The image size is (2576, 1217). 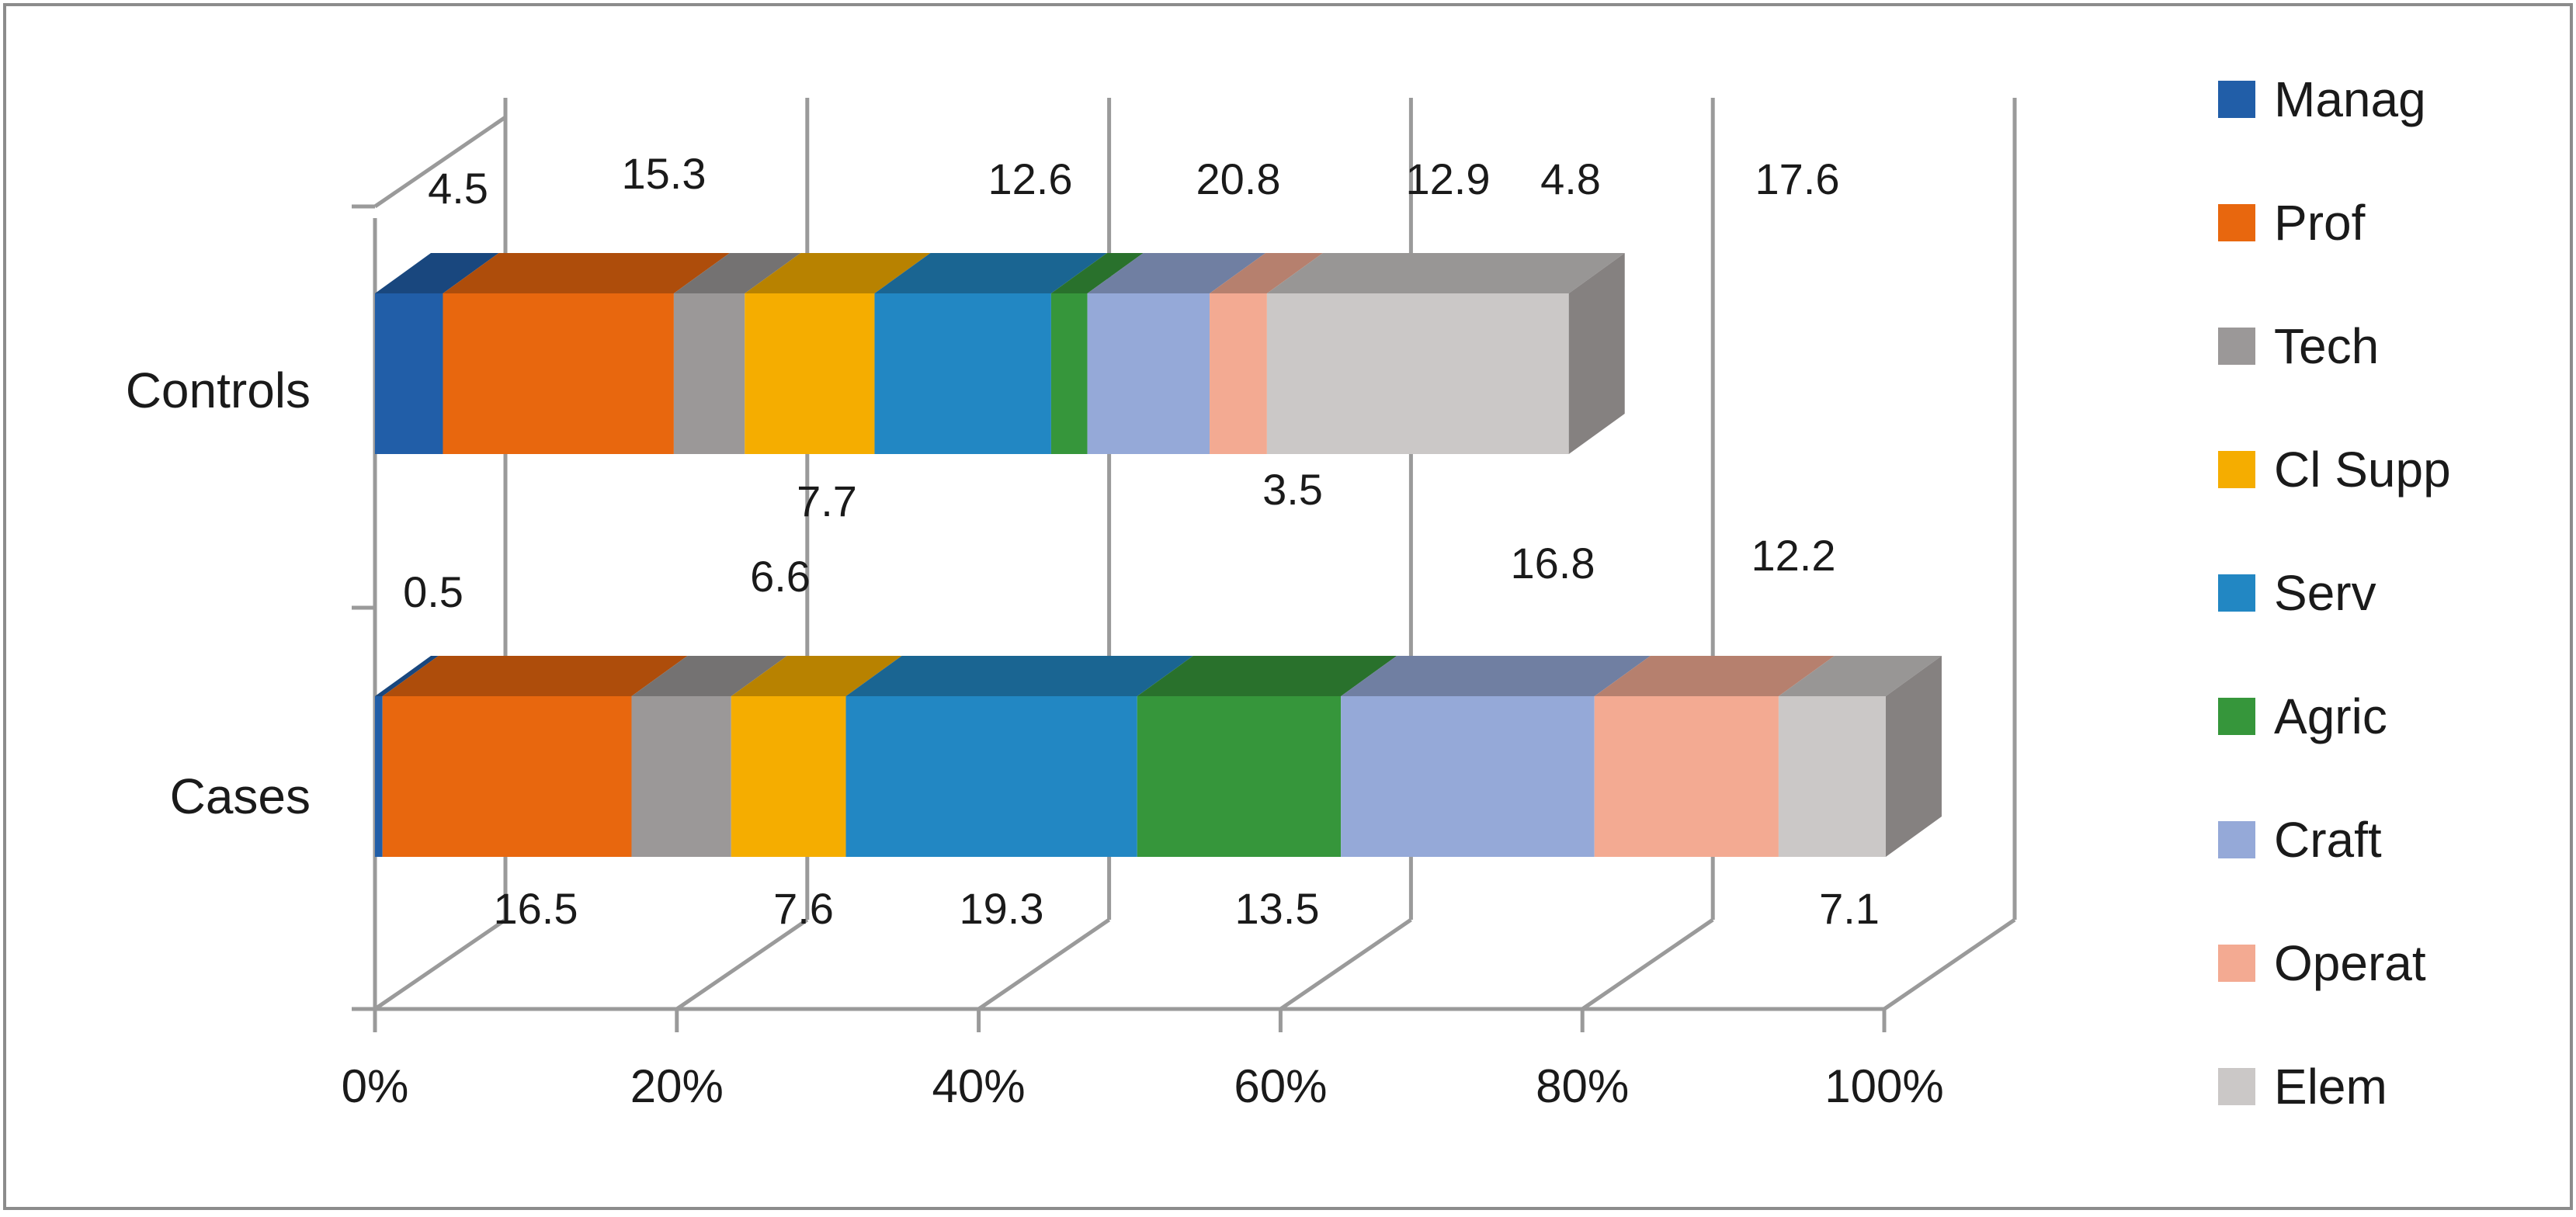 What do you see at coordinates (2330, 716) in the screenshot?
I see `legend-label-agric: Agric` at bounding box center [2330, 716].